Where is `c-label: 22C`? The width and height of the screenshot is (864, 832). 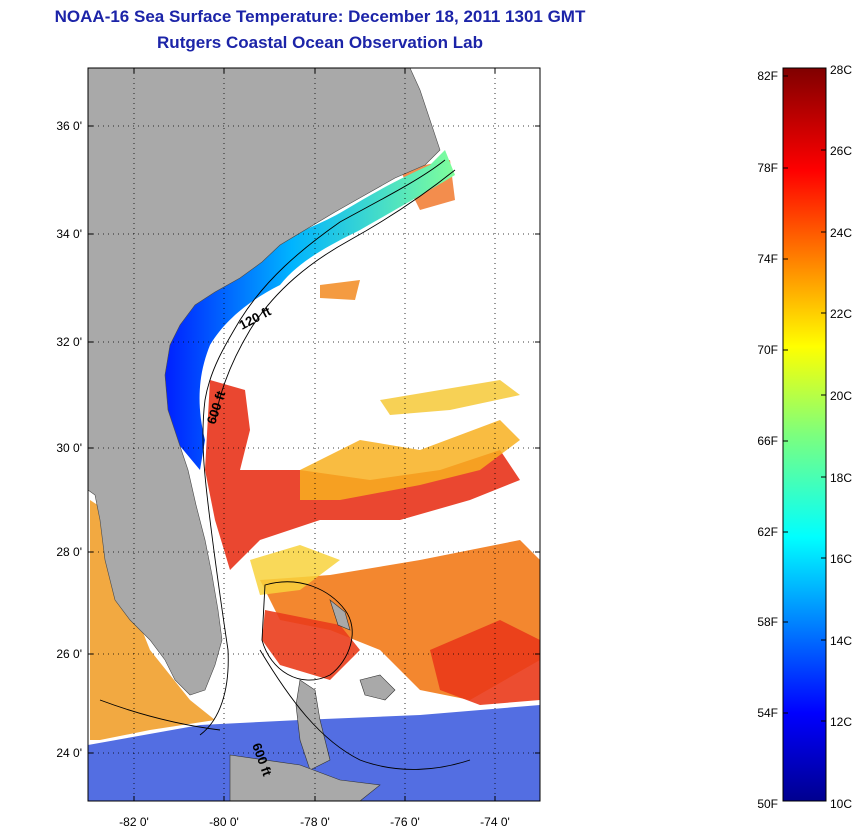 c-label: 22C is located at coordinates (841, 314).